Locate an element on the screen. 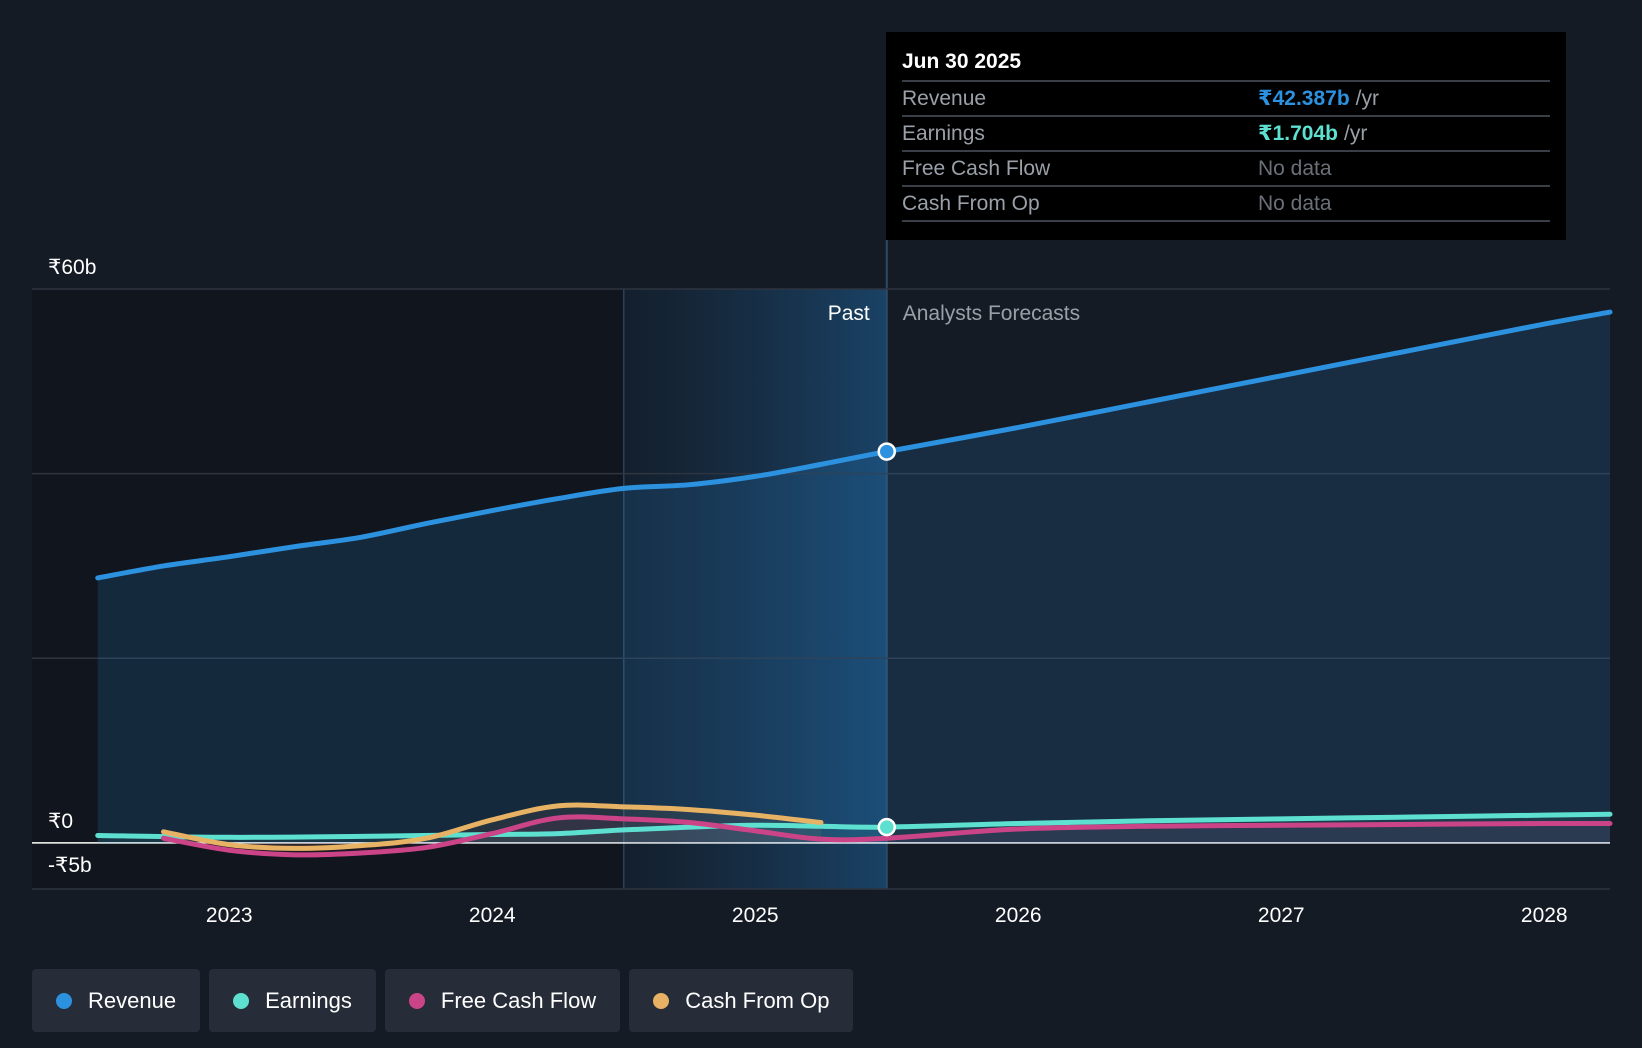  forecast-label: Analysts Forecasts is located at coordinates (991, 313).